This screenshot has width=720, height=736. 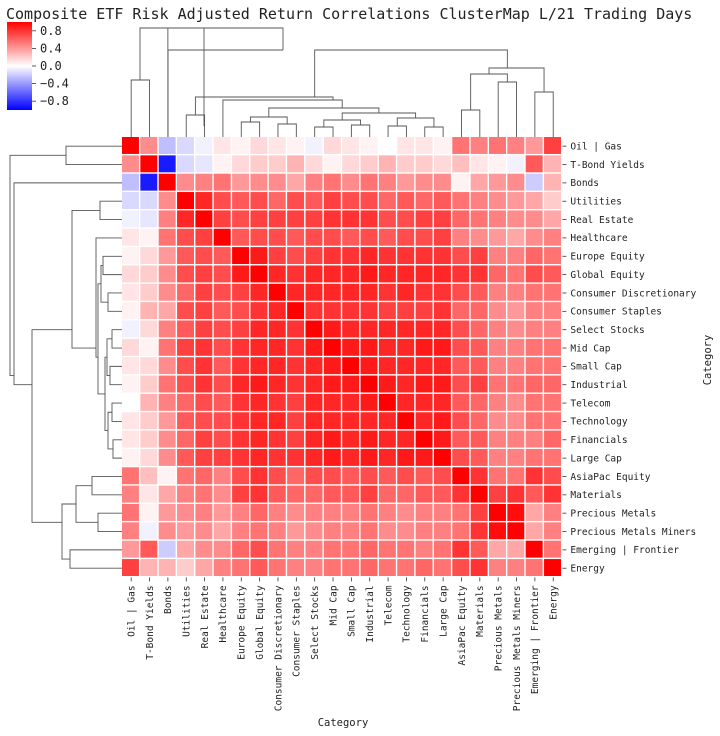 I want to click on column-label: Energy, so click(x=554, y=602).